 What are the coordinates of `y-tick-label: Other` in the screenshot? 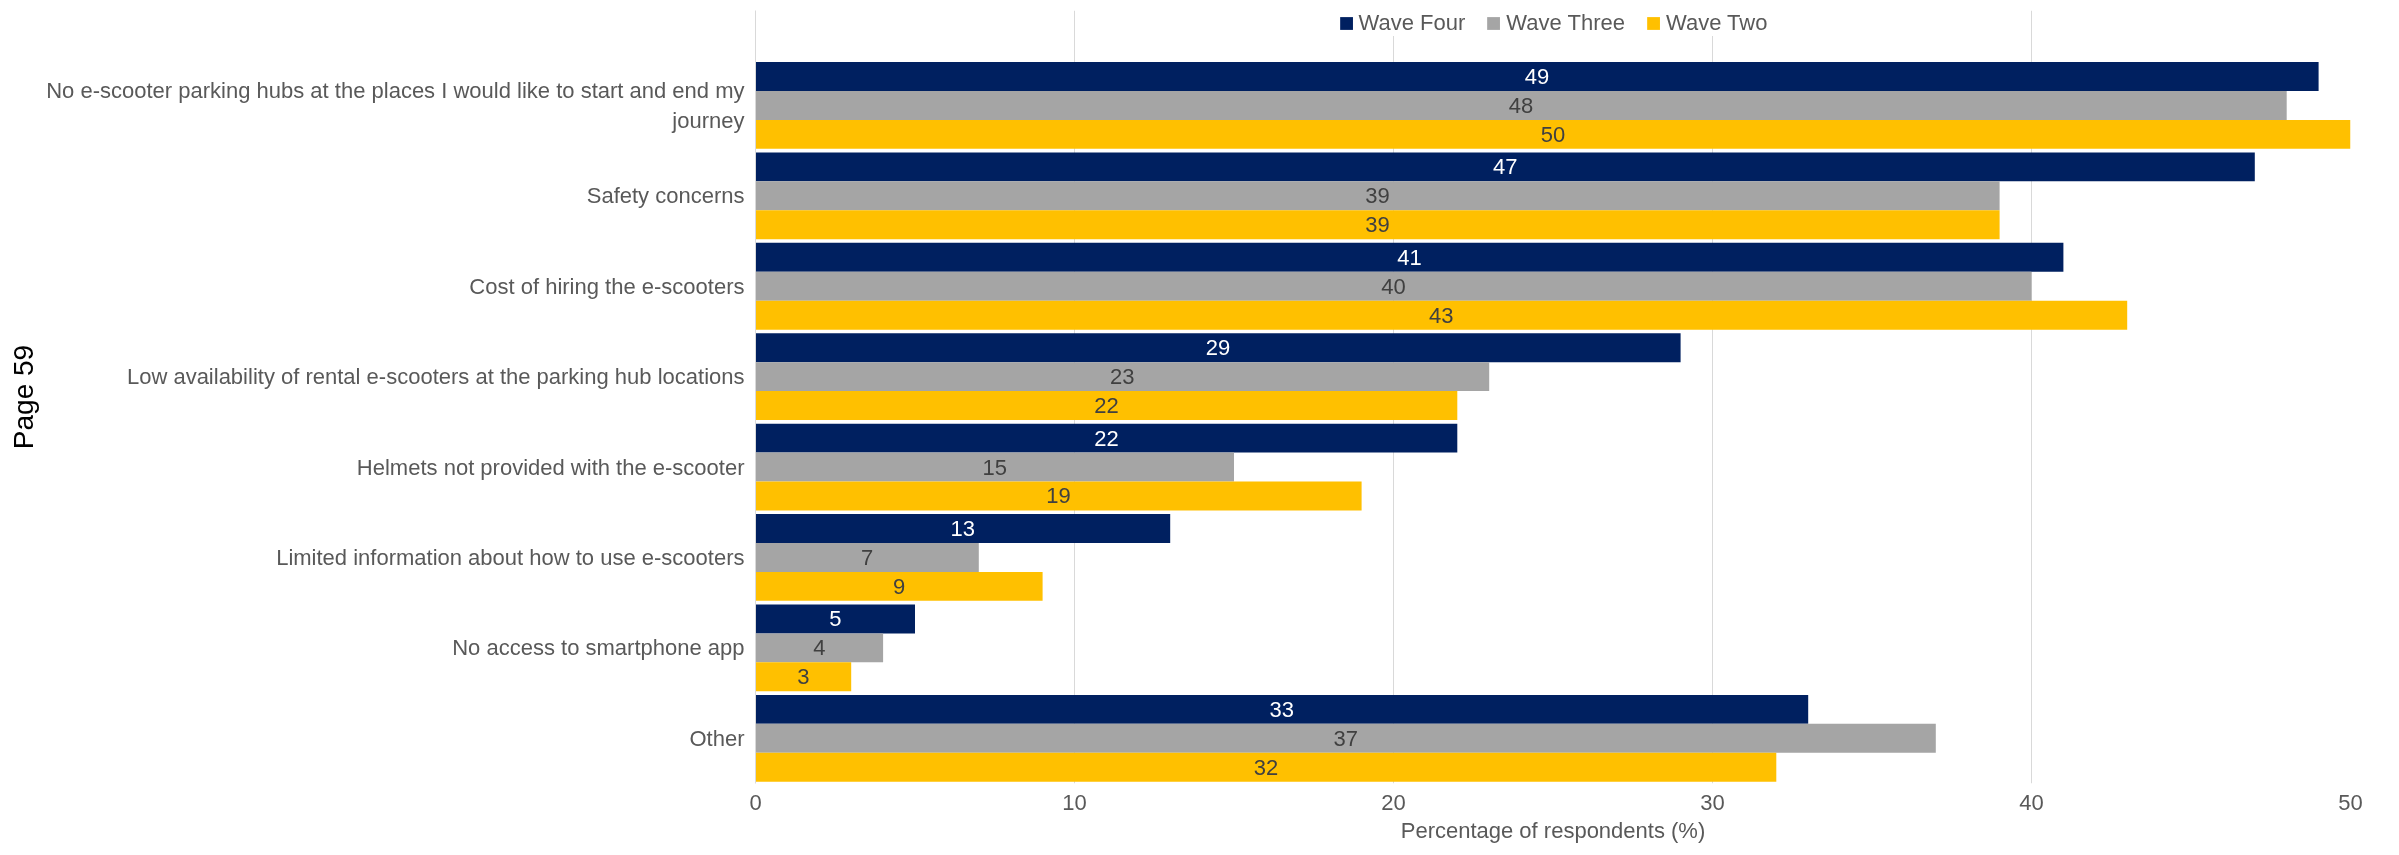 It's located at (717, 738).